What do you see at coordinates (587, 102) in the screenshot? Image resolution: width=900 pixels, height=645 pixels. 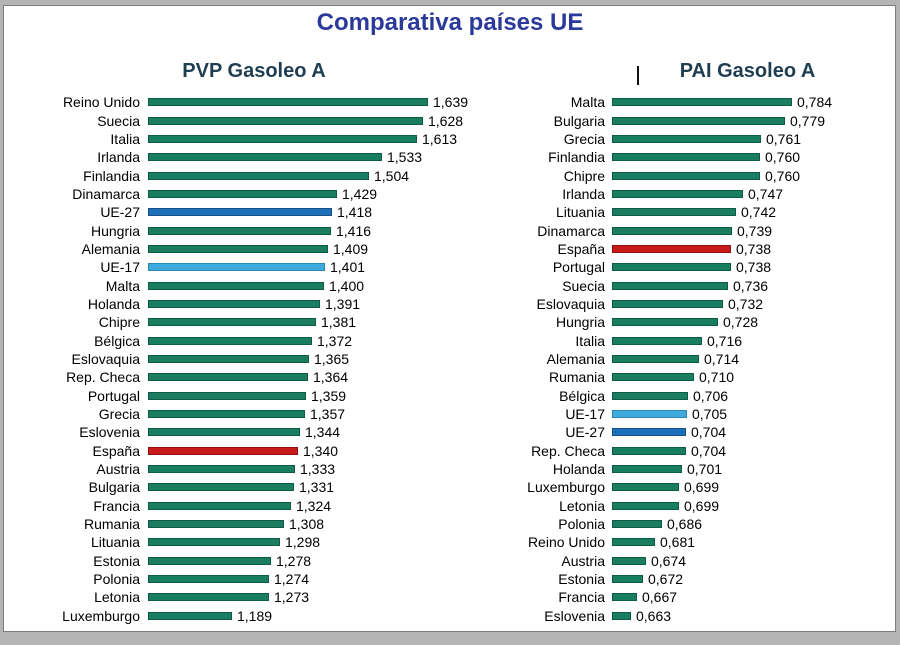 I see `row-label-malta: Malta` at bounding box center [587, 102].